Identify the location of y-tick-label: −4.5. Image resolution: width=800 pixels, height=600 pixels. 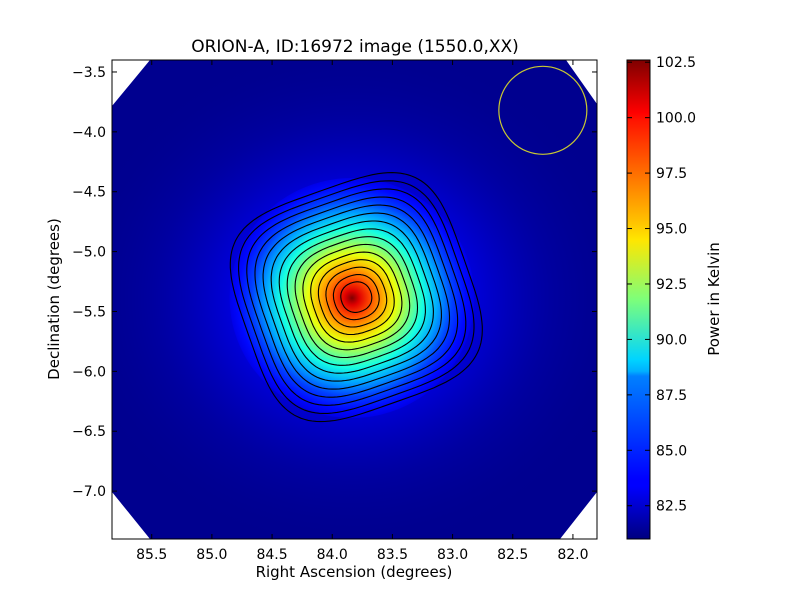
(89, 193).